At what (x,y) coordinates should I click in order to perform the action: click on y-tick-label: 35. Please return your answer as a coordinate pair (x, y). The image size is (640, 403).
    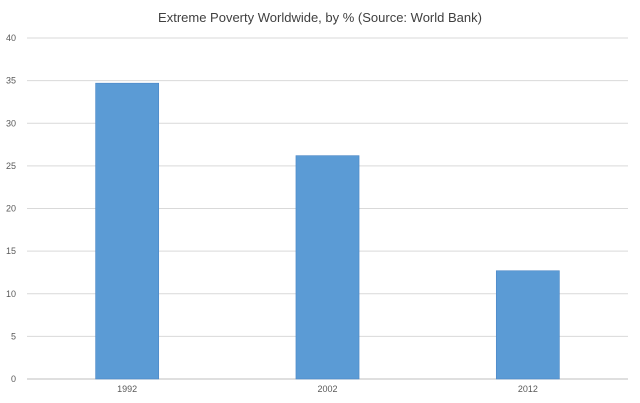
    Looking at the image, I should click on (11, 81).